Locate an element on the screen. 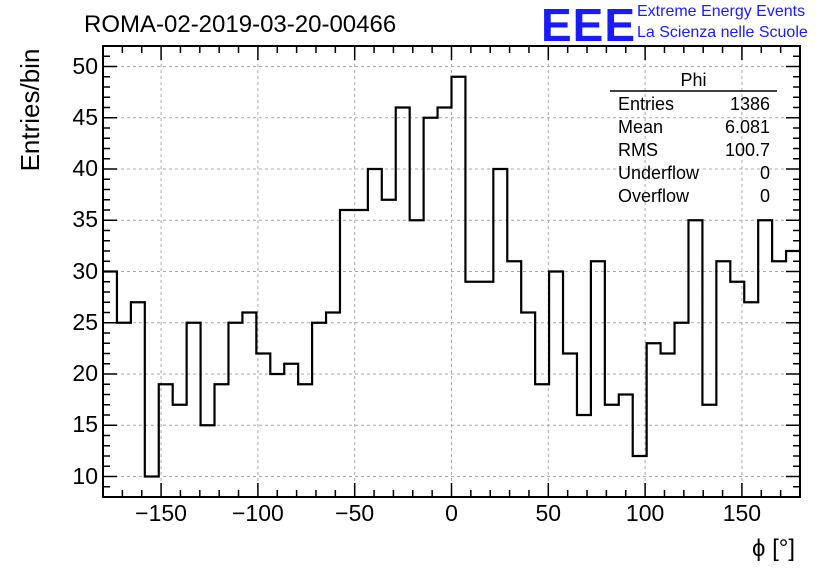  stats-label: Mean is located at coordinates (641, 127).